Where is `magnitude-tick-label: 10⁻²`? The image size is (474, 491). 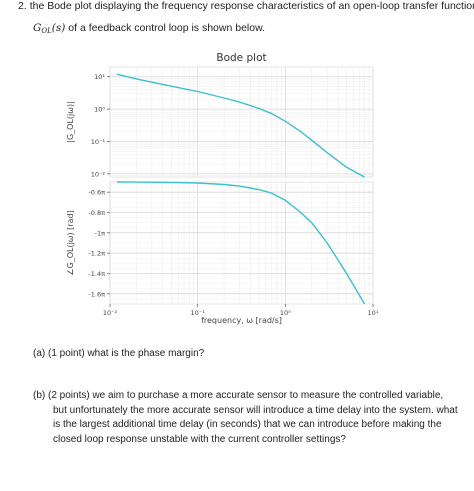 magnitude-tick-label: 10⁻² is located at coordinates (98, 174).